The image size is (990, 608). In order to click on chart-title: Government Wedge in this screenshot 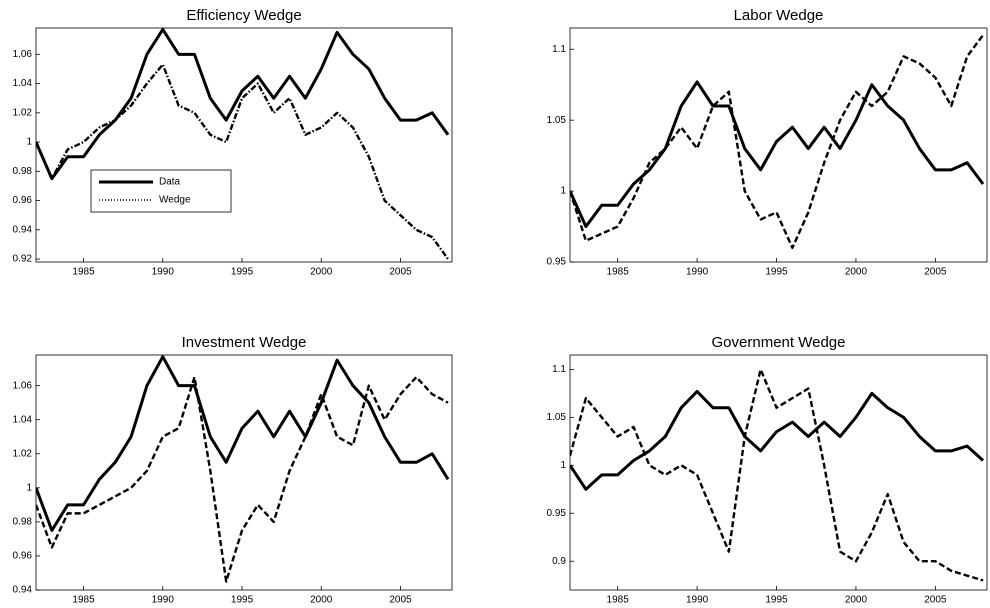, I will do `click(779, 342)`.